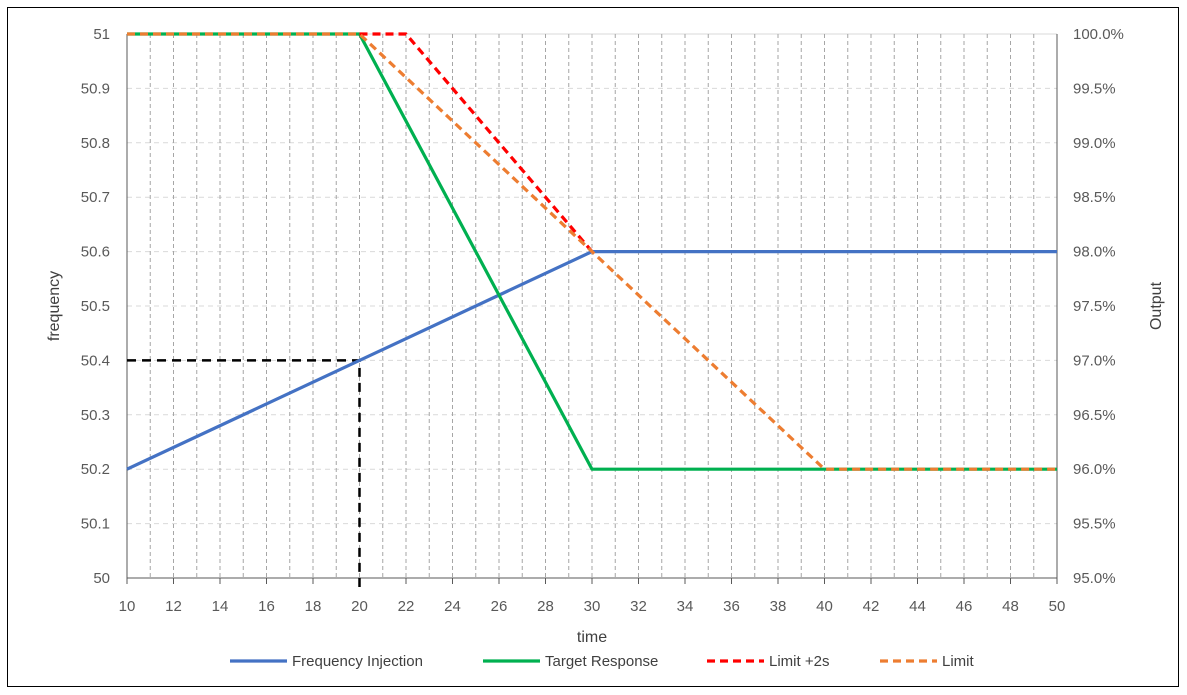 Image resolution: width=1187 pixels, height=695 pixels. Describe the element at coordinates (1094, 88) in the screenshot. I see `y2-tick-label: 99.5%` at that location.